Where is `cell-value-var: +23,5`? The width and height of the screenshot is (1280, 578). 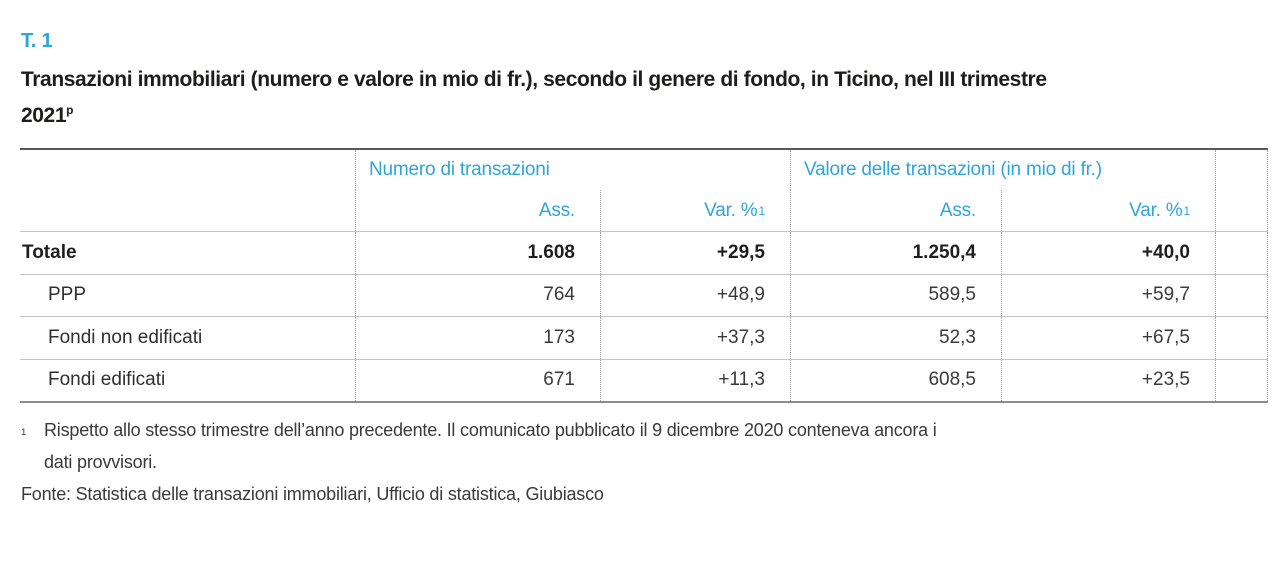 cell-value-var: +23,5 is located at coordinates (1108, 380).